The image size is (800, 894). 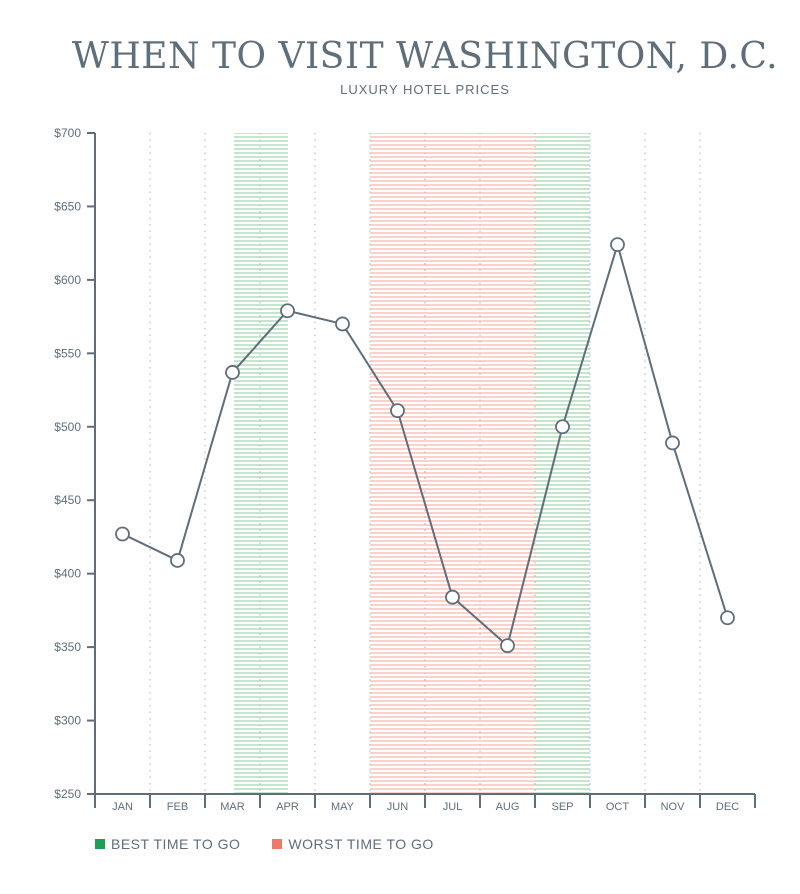 I want to click on y-tick-label: $600, so click(x=67, y=280).